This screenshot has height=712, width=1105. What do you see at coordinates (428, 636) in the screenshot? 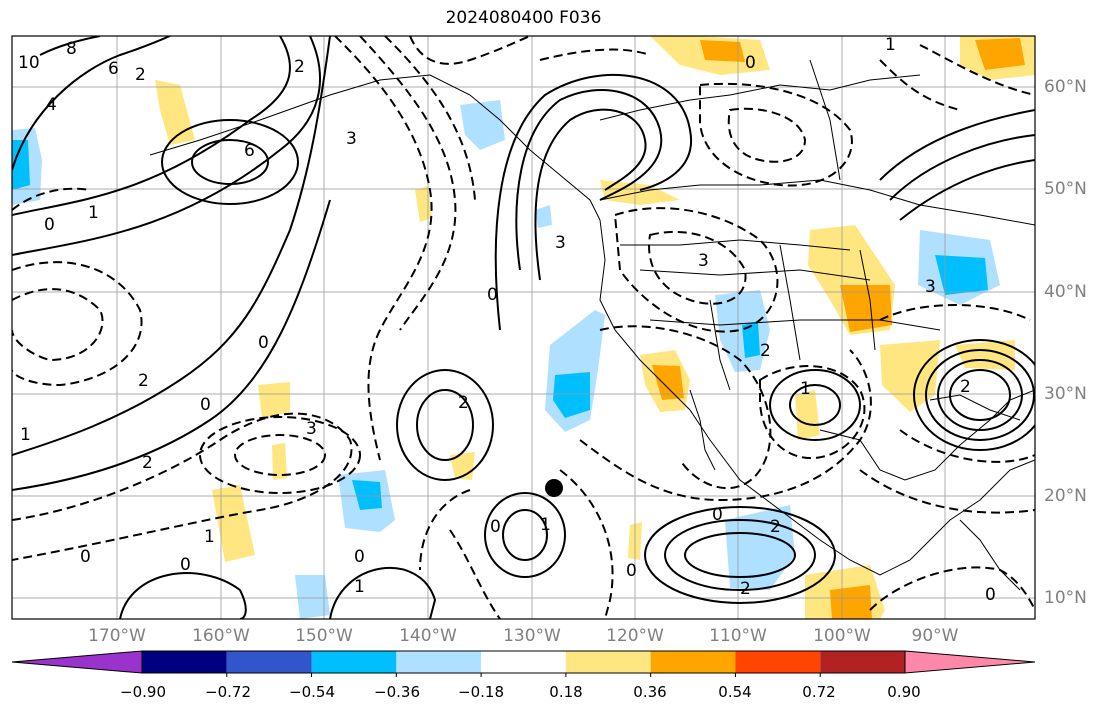
I see `lon-label: 140°W` at bounding box center [428, 636].